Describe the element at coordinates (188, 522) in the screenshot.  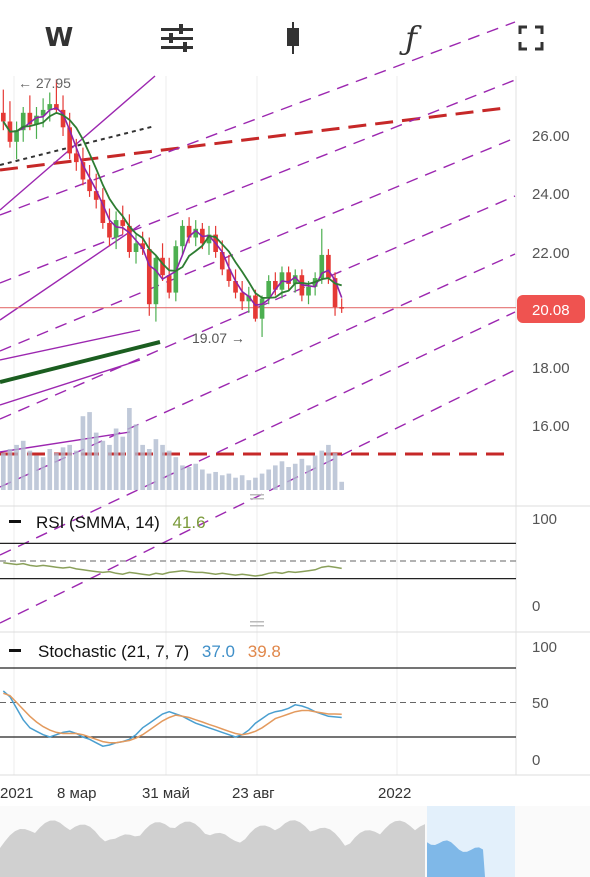
I see `rsi-value: 41.6` at that location.